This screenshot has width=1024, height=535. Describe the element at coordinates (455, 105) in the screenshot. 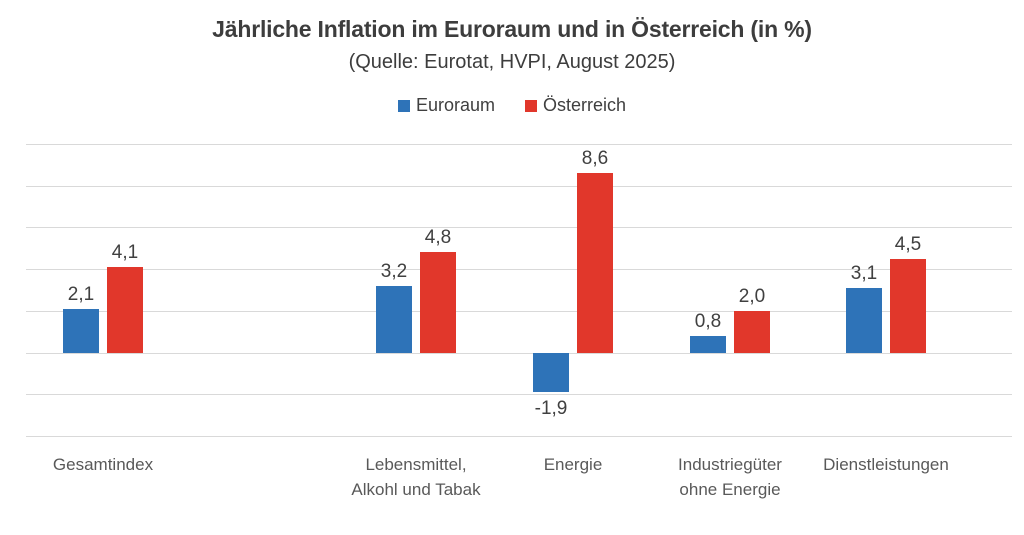

I see `legend-label-euroraum: Euroraum` at that location.